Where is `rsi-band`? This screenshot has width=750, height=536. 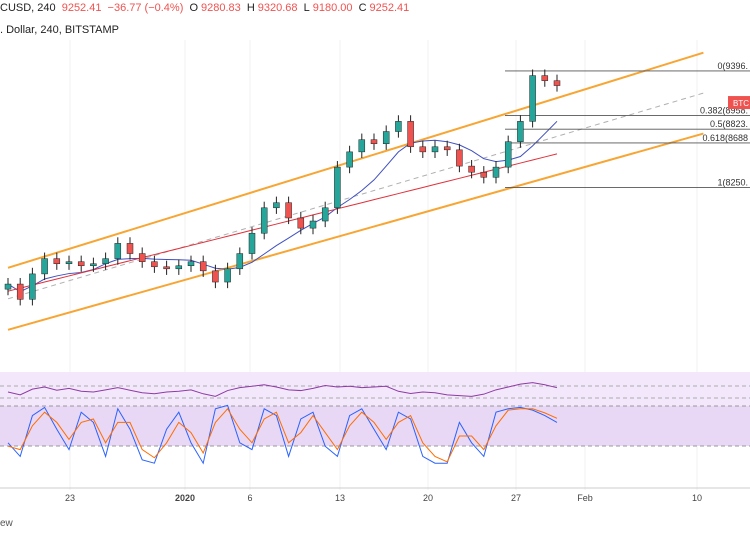 rsi-band is located at coordinates (375, 392).